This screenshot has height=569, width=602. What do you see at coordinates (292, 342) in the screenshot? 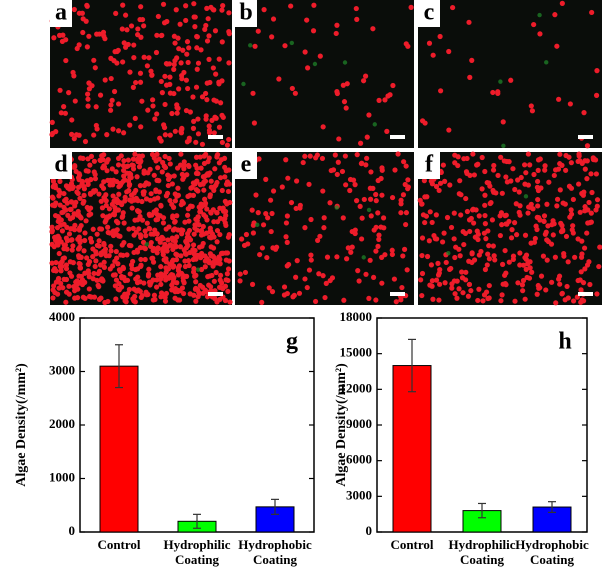
I see `chart-label: g` at bounding box center [292, 342].